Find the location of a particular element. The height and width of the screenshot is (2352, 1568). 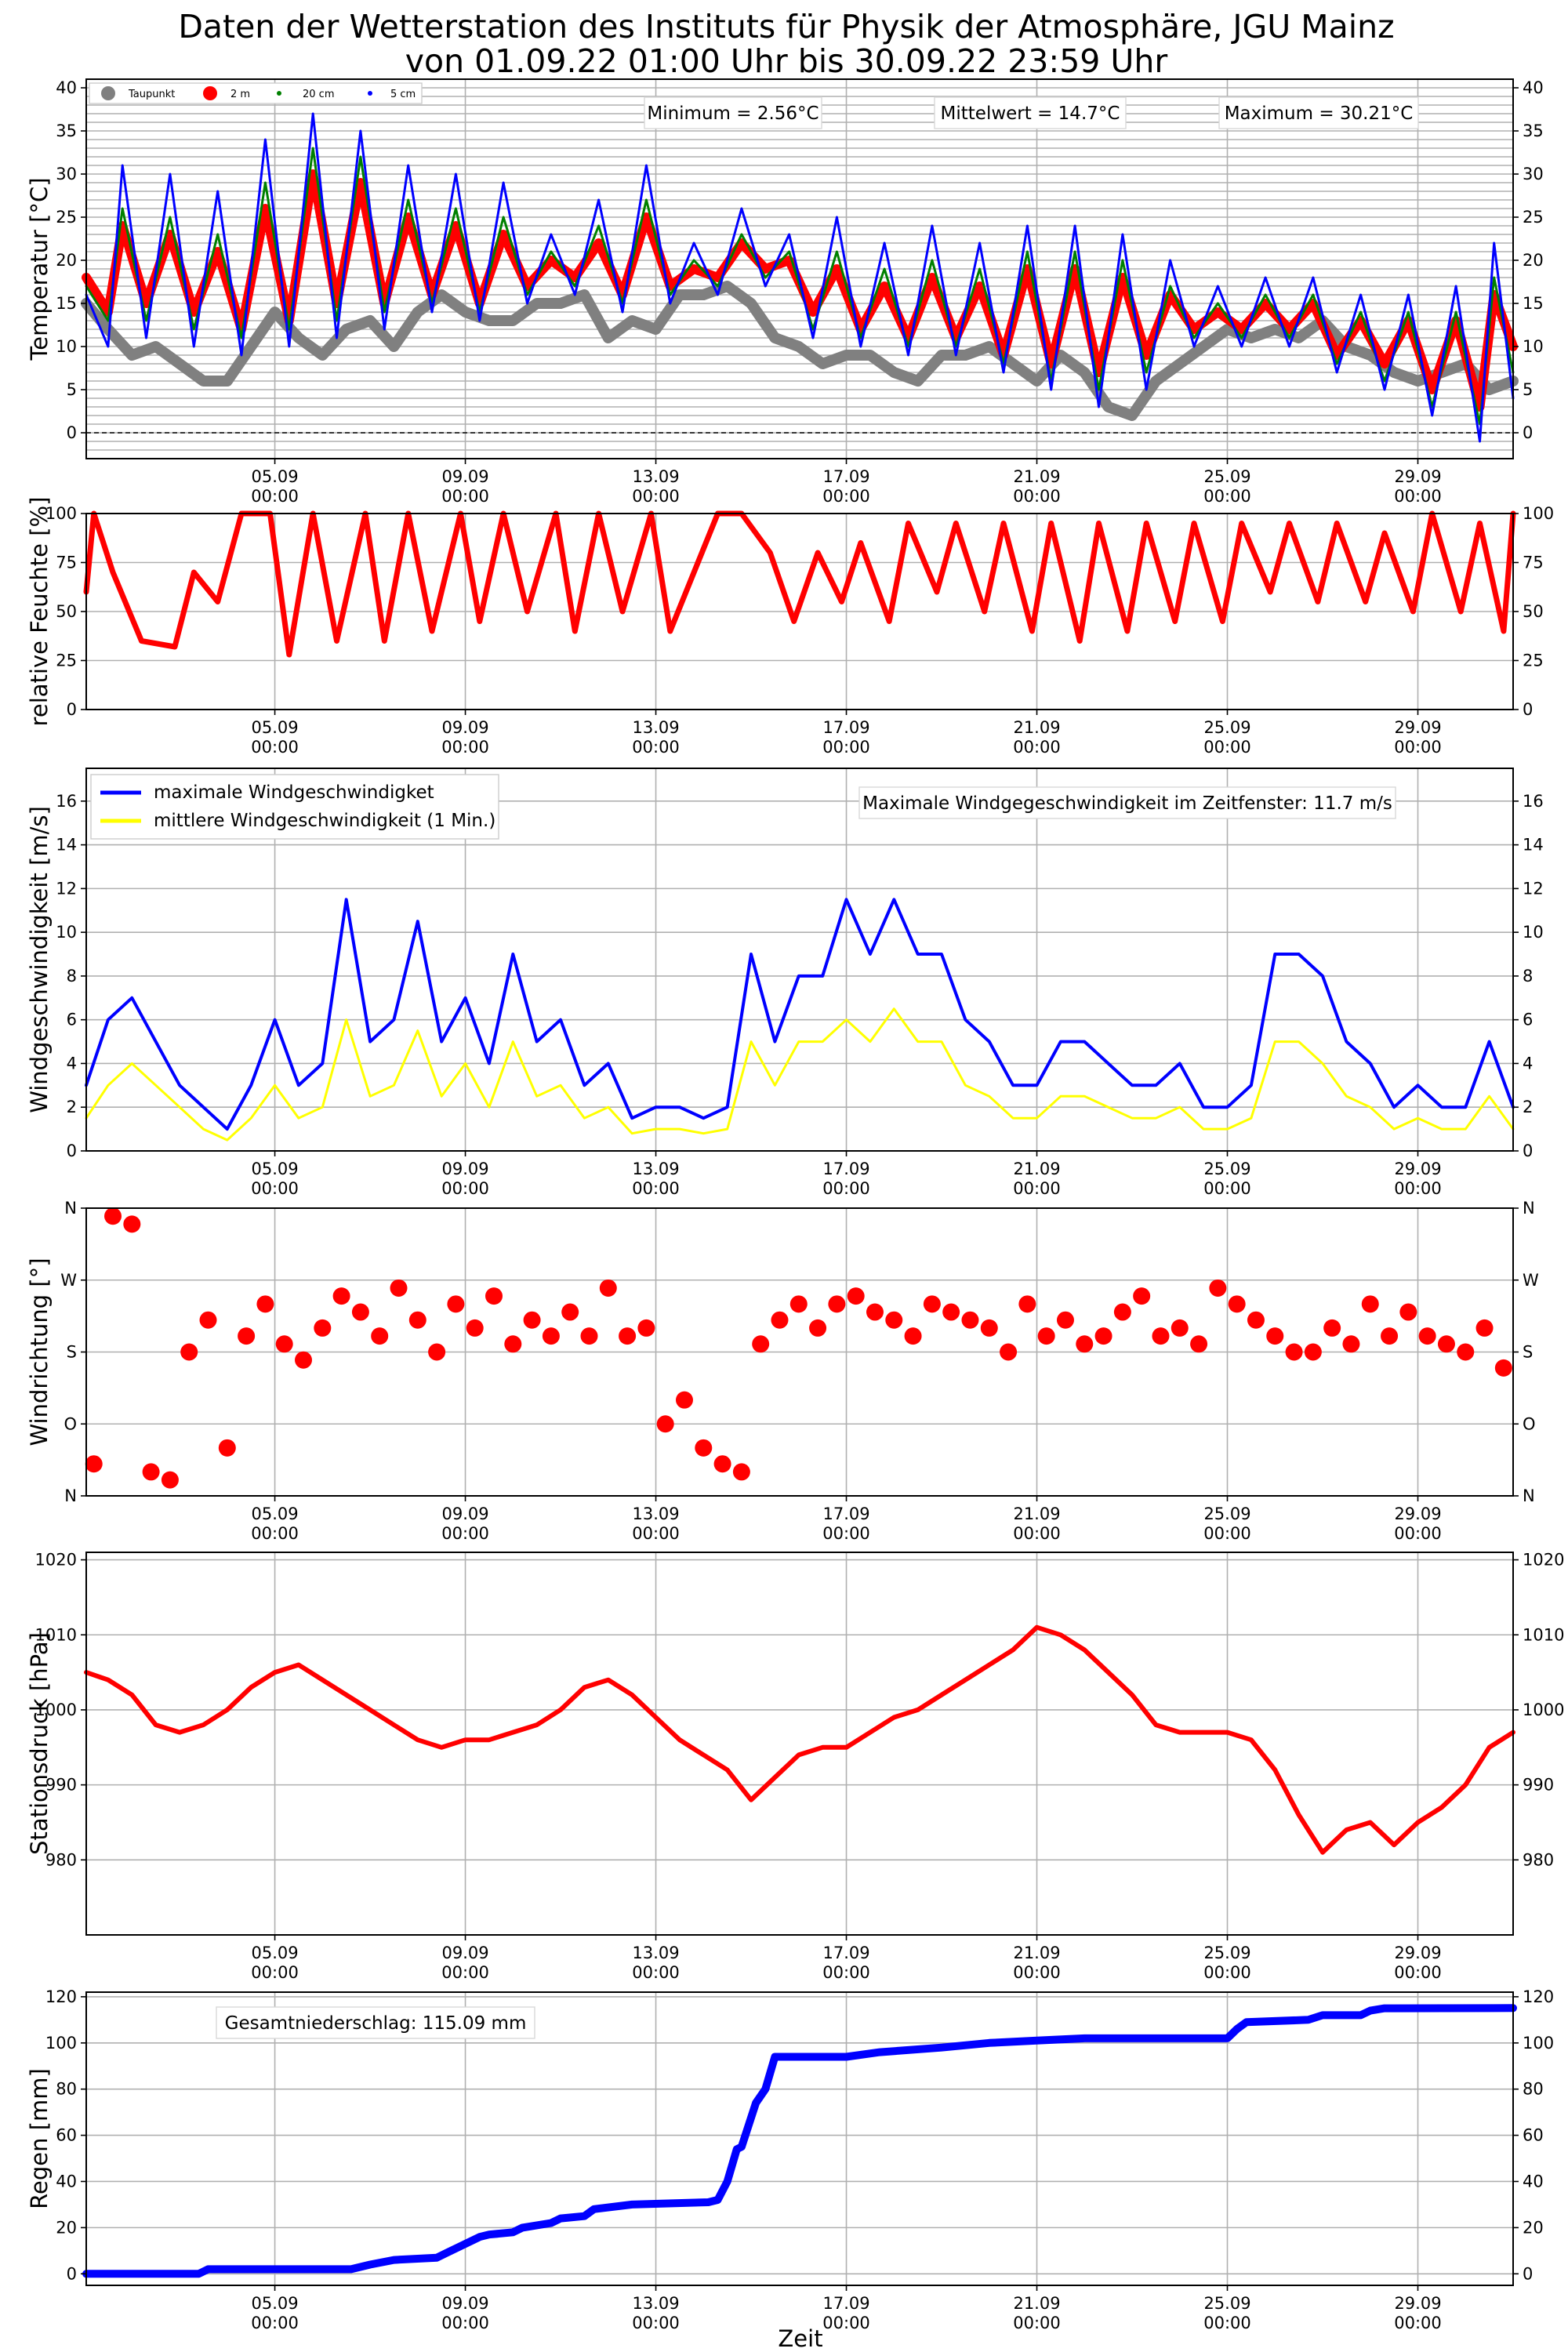

temperature-ytick-label: 30 is located at coordinates (66, 174).